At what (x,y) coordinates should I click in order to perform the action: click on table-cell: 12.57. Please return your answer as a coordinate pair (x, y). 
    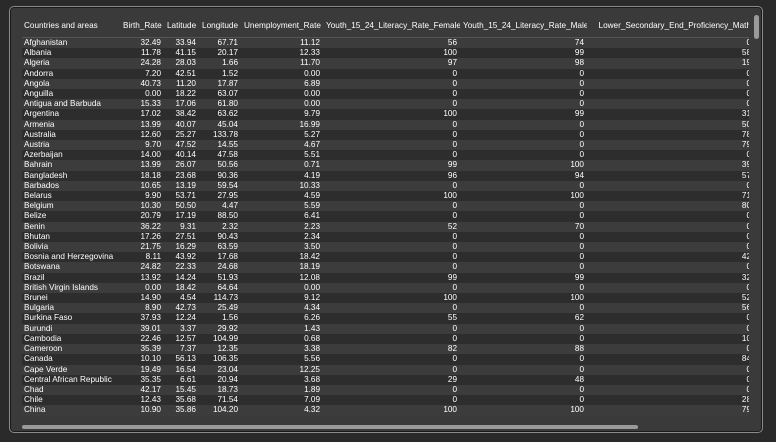
    Looking at the image, I should click on (181, 339).